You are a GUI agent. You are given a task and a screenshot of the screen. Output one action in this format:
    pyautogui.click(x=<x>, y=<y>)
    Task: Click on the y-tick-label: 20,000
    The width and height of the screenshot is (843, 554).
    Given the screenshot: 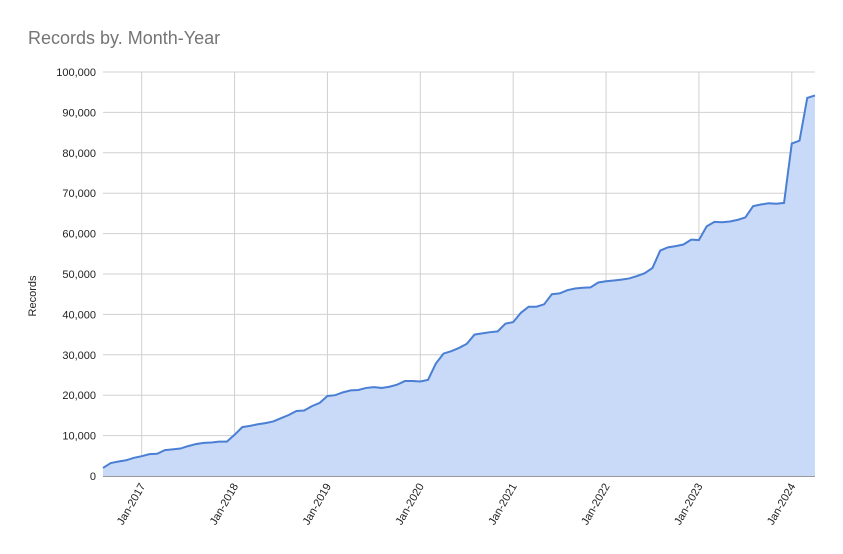 What is the action you would take?
    pyautogui.click(x=79, y=396)
    